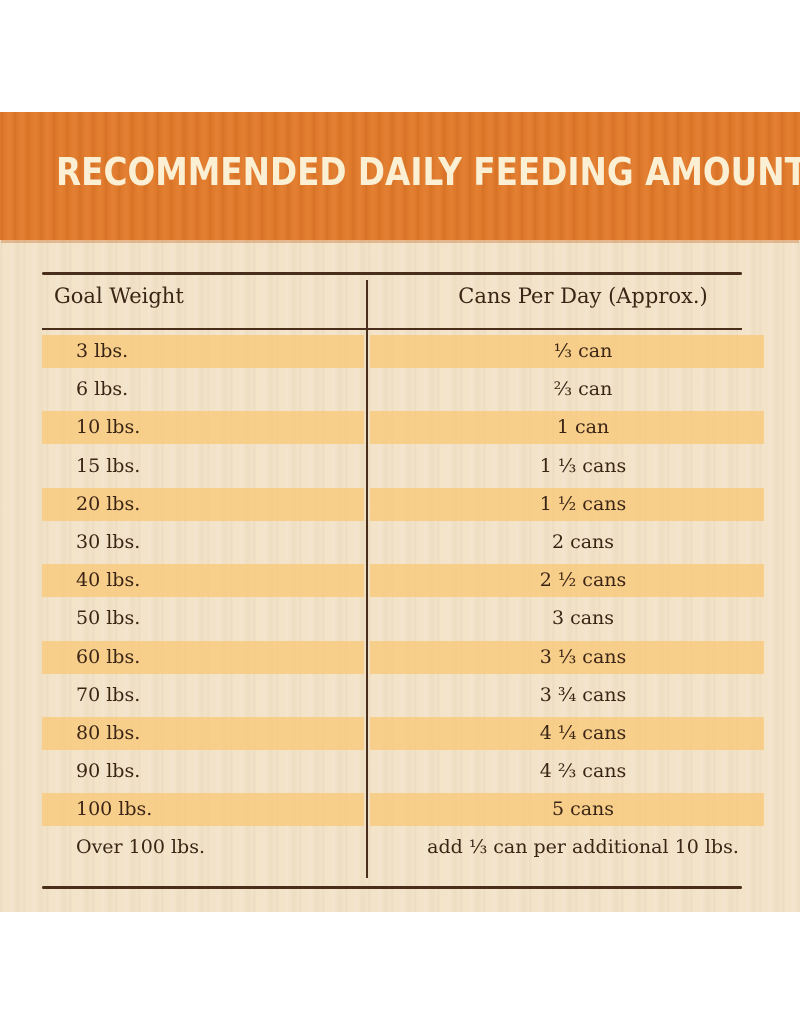 This screenshot has width=800, height=1024. Describe the element at coordinates (583, 732) in the screenshot. I see `cans-per-day-cell: 4 ¼ cans` at that location.